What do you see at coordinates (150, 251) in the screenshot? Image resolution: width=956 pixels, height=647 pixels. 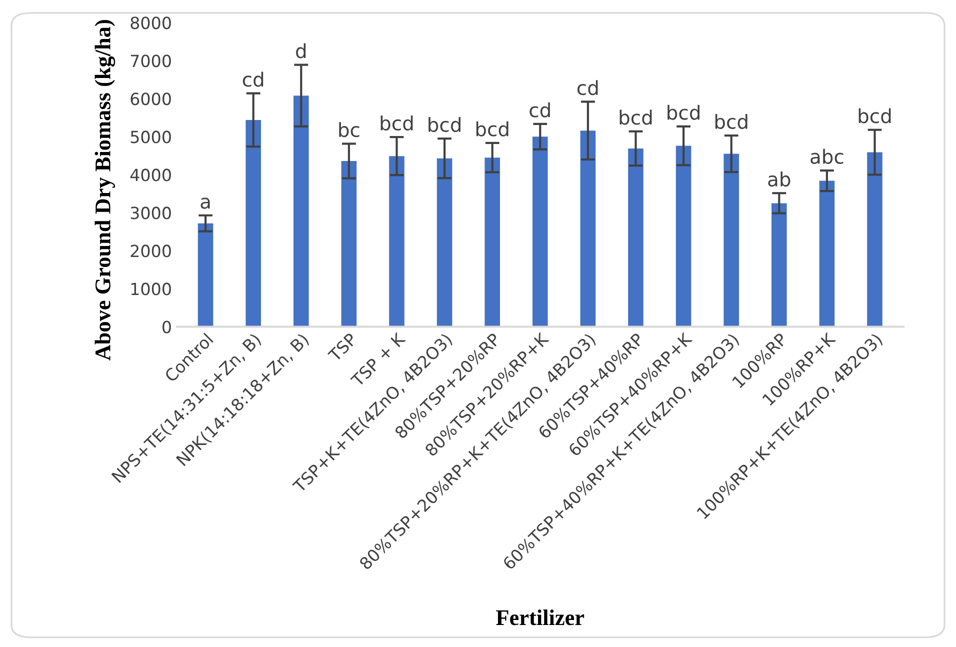 I see `y-tick-label: 2000` at bounding box center [150, 251].